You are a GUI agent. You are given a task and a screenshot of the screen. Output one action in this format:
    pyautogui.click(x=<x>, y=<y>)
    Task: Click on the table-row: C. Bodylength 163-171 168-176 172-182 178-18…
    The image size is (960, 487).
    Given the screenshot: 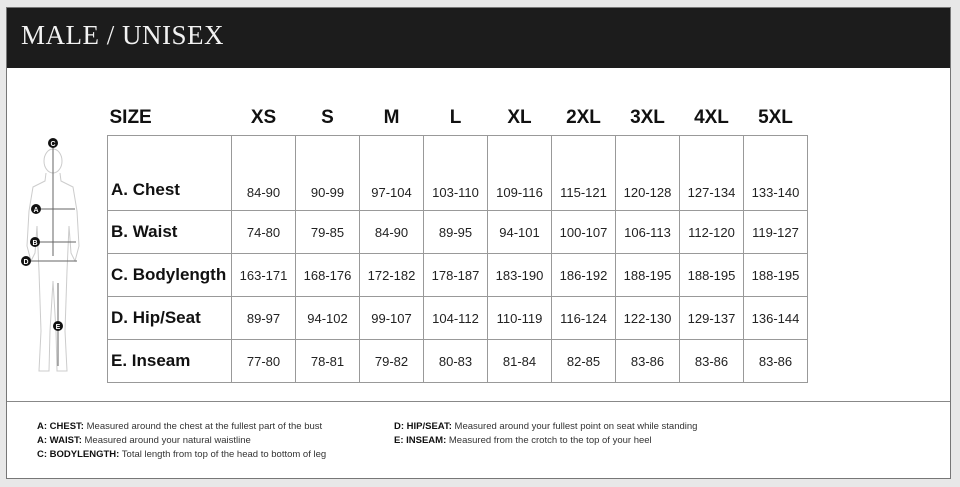 What is the action you would take?
    pyautogui.click(x=457, y=275)
    